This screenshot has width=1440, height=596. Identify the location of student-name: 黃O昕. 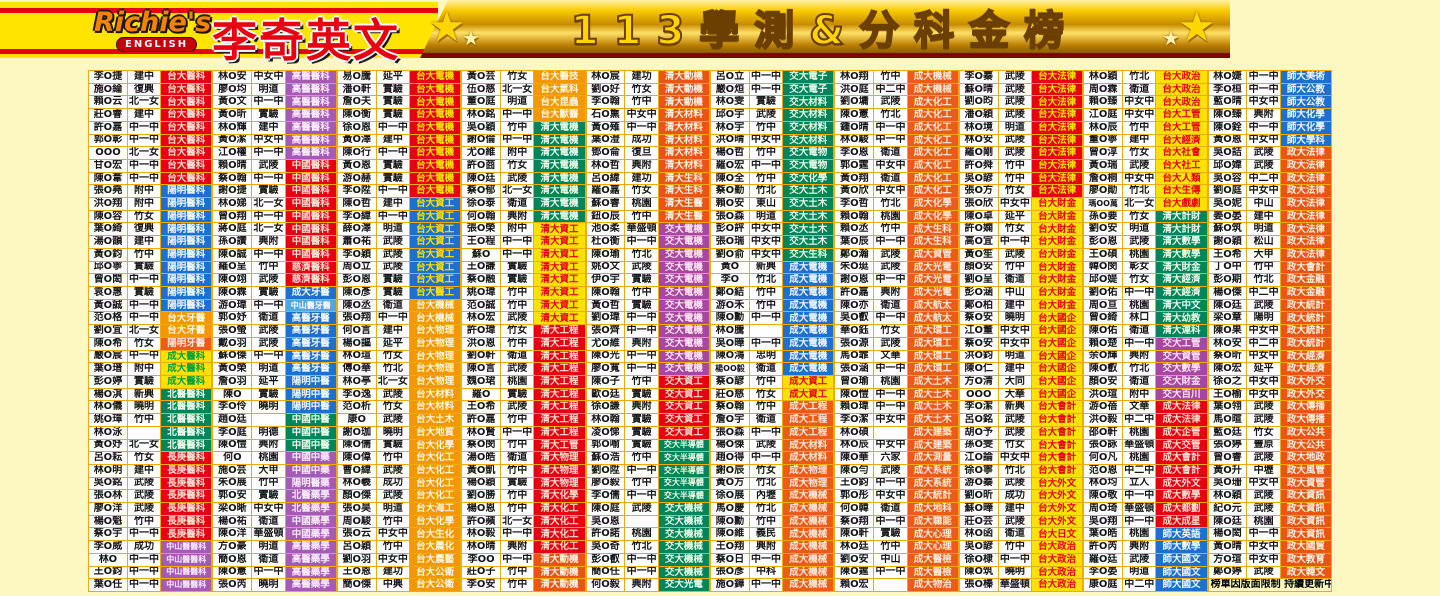
(232, 115).